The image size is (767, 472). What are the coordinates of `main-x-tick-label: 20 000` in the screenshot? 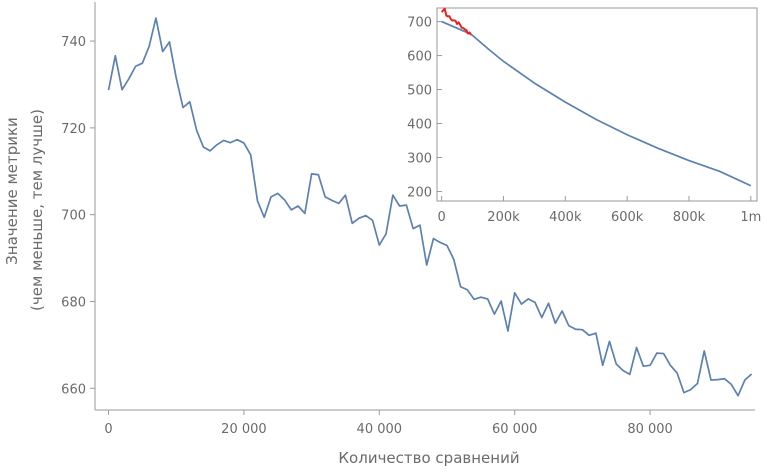 It's located at (244, 429).